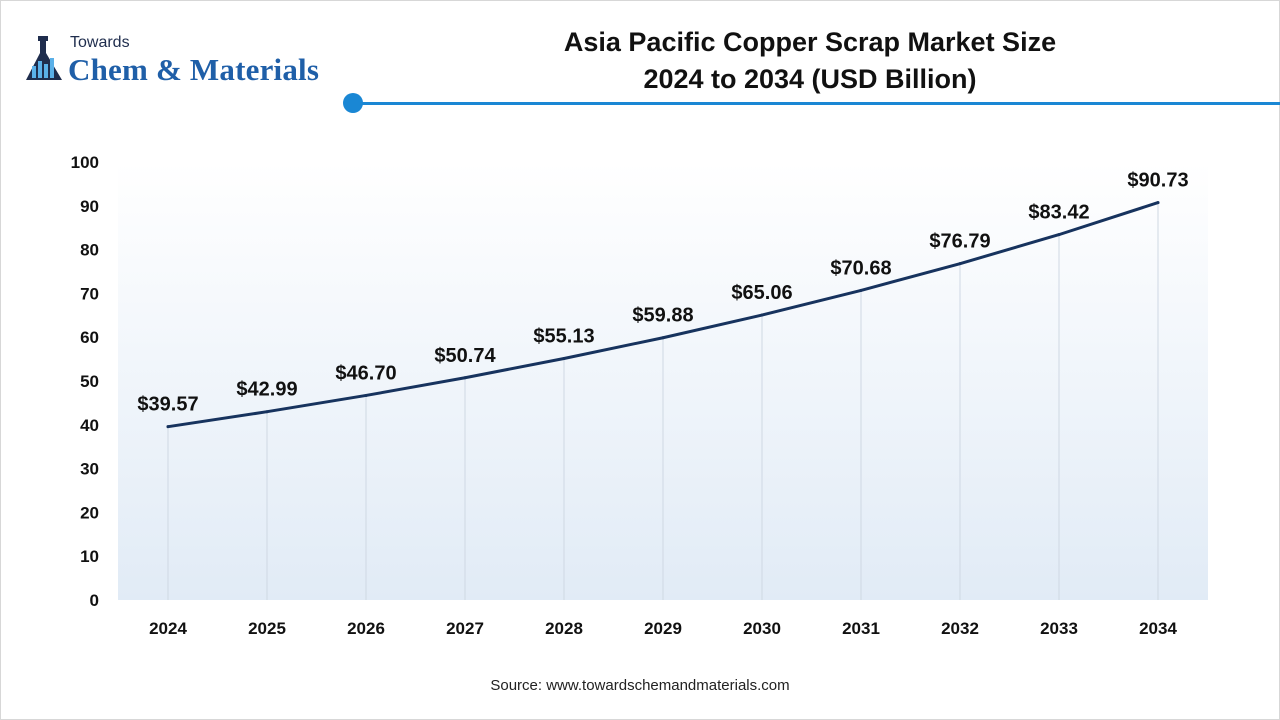  I want to click on source-note: Source: www.towardschemandmaterials.com, so click(640, 685).